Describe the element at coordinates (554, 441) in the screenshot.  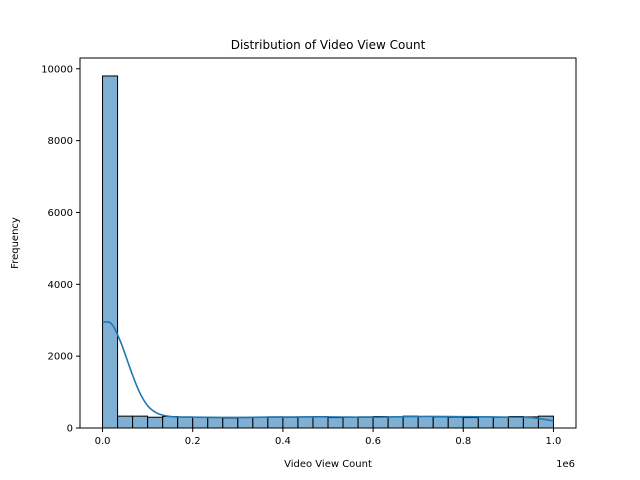
I see `x-tick-label: 1.0` at that location.